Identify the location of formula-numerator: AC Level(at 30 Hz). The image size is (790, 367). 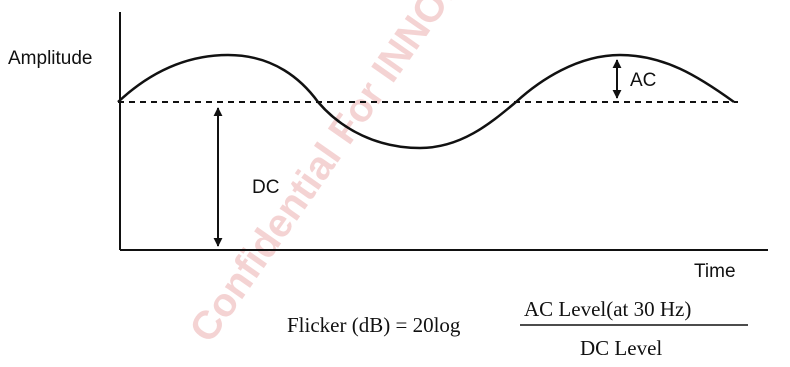
(607, 309).